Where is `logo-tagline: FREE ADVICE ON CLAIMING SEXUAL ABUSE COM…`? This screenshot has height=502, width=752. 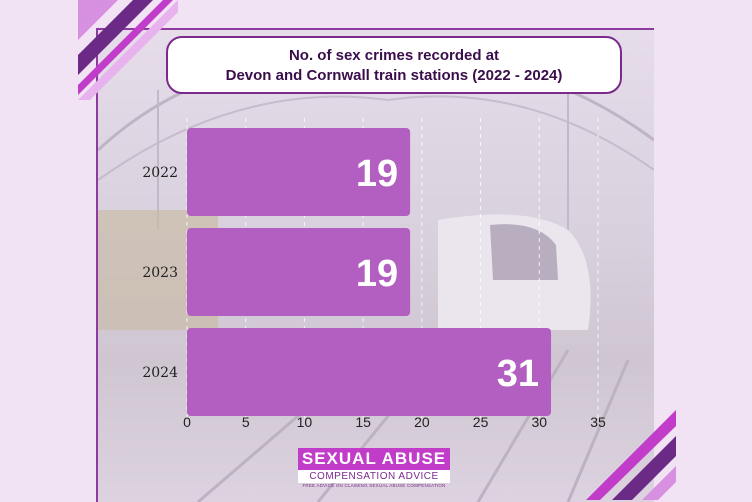 logo-tagline: FREE ADVICE ON CLAIMING SEXUAL ABUSE COM… is located at coordinates (374, 485).